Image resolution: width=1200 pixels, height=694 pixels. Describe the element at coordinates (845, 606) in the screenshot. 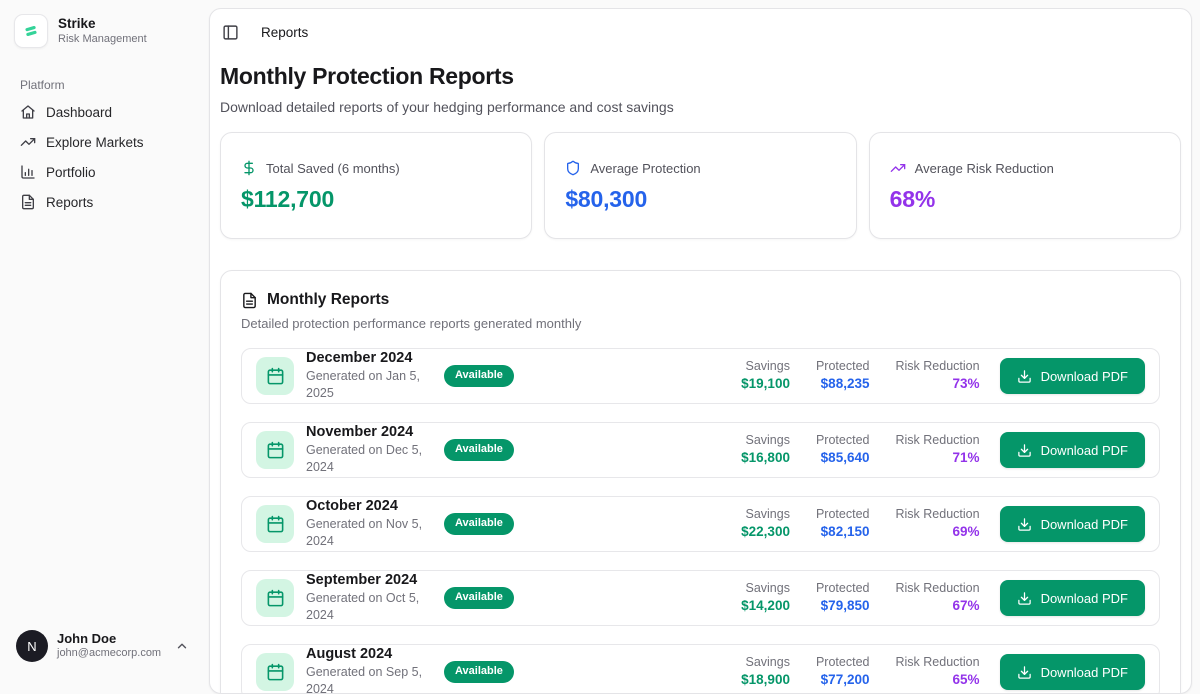

I see `protected-value: $79,850` at that location.